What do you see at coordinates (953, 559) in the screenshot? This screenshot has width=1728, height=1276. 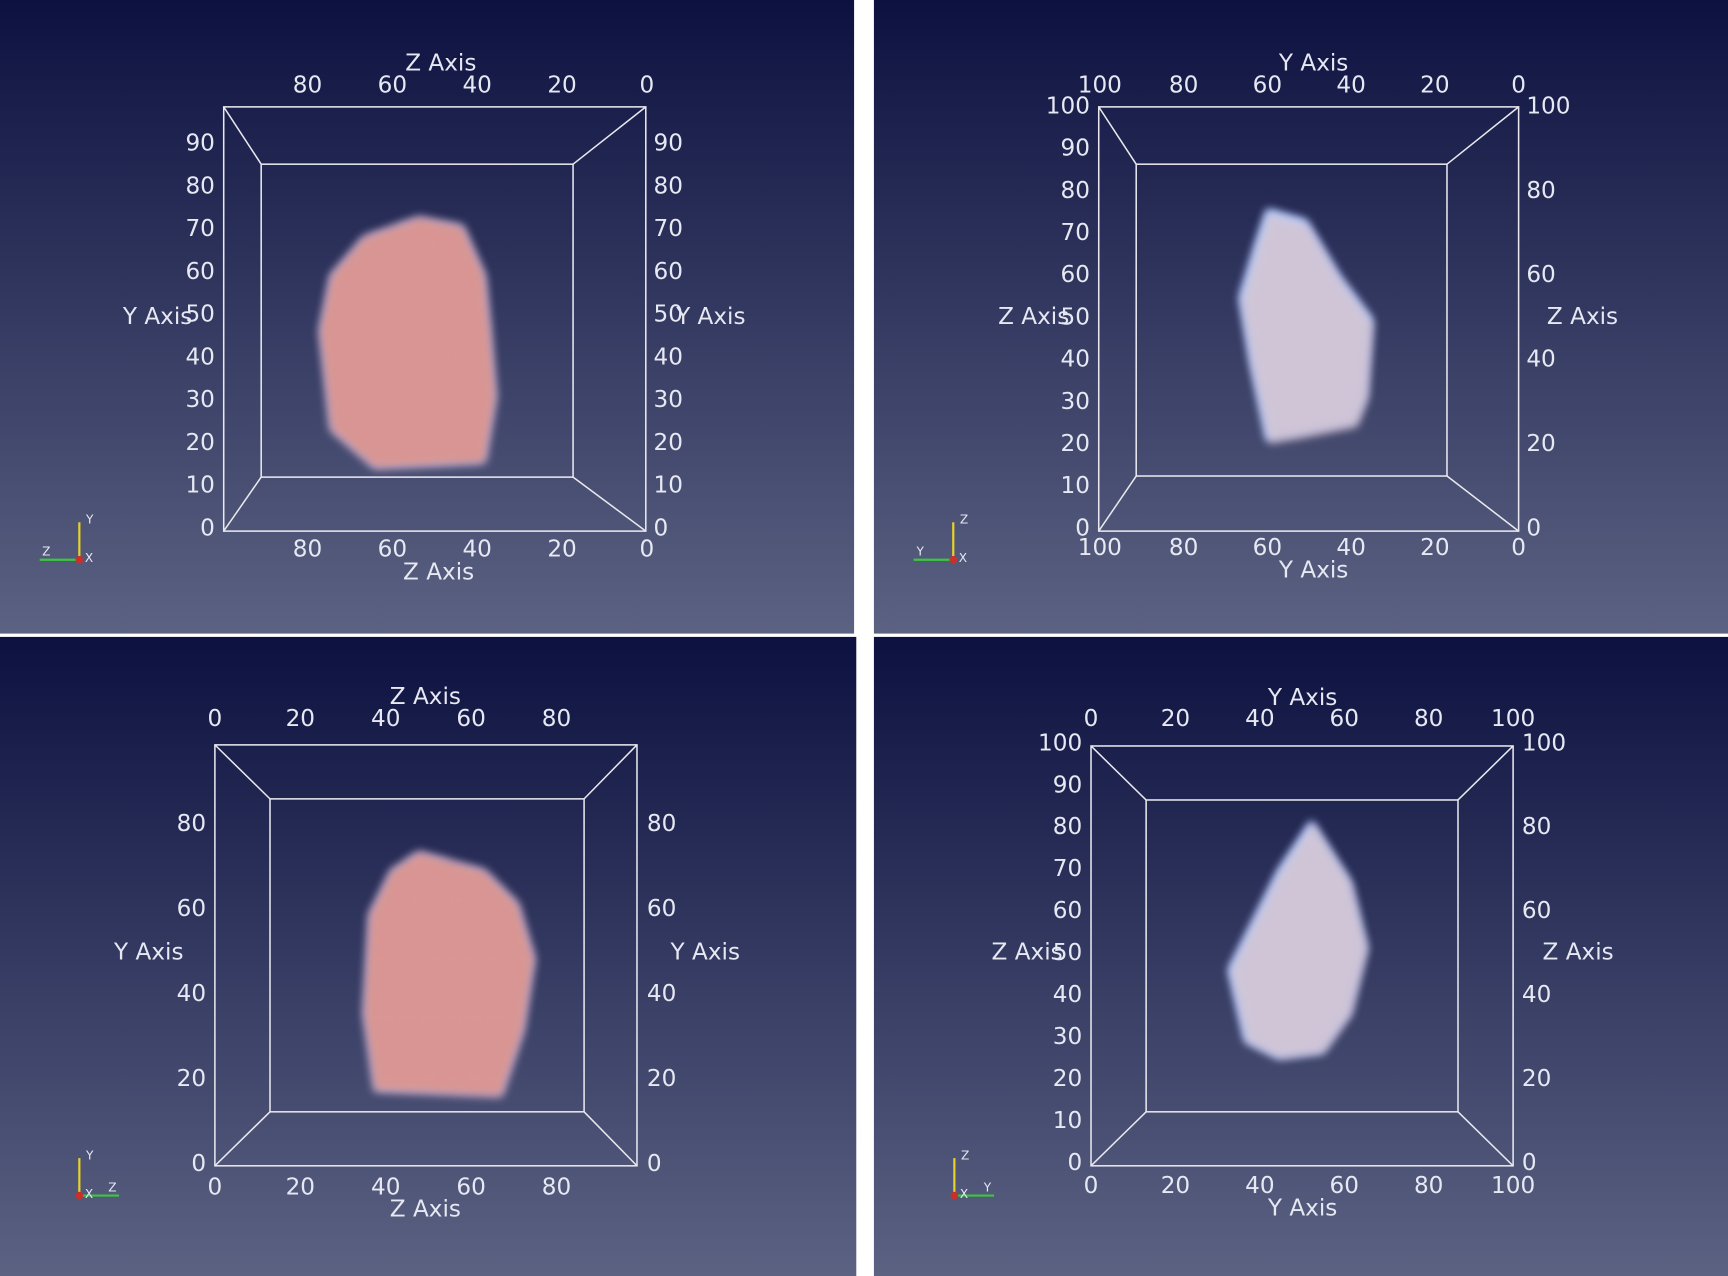 I see `gizmo-origin` at bounding box center [953, 559].